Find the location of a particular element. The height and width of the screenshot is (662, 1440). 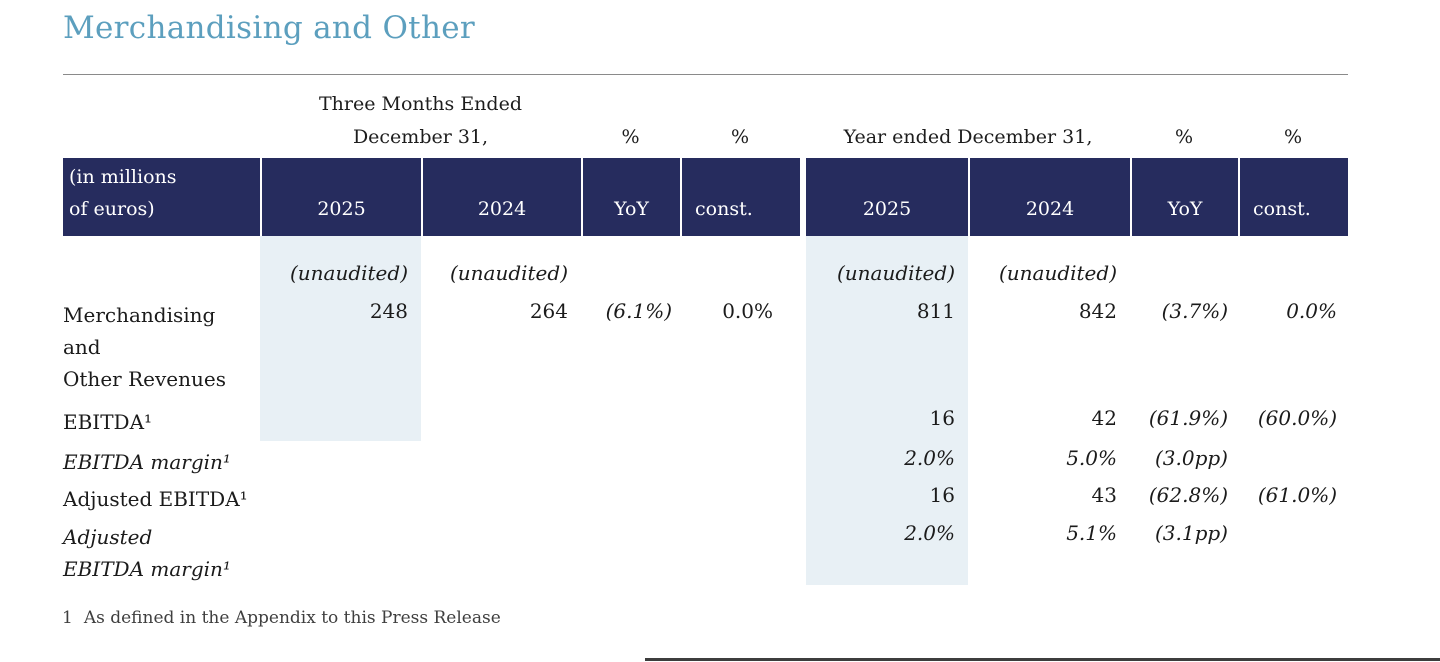

cell-q2025-unaudited: (unaudited) is located at coordinates (340, 264).